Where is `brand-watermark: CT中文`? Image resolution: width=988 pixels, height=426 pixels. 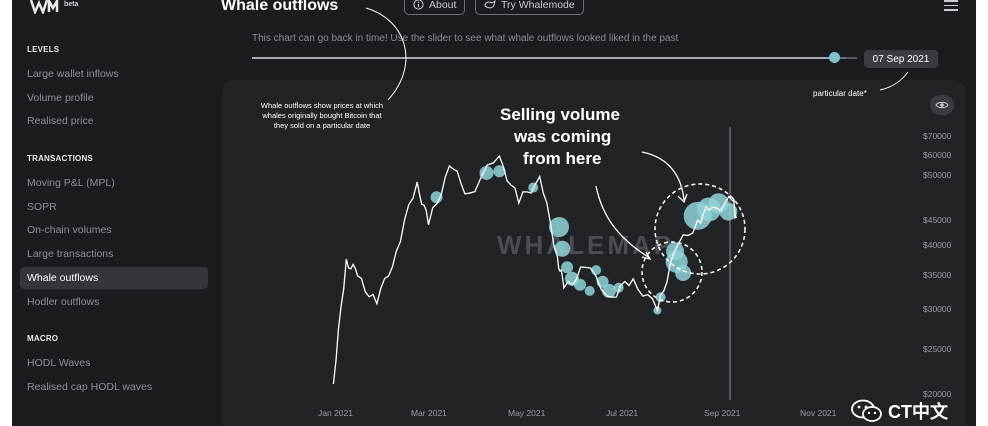
brand-watermark: CT中文 is located at coordinates (899, 411).